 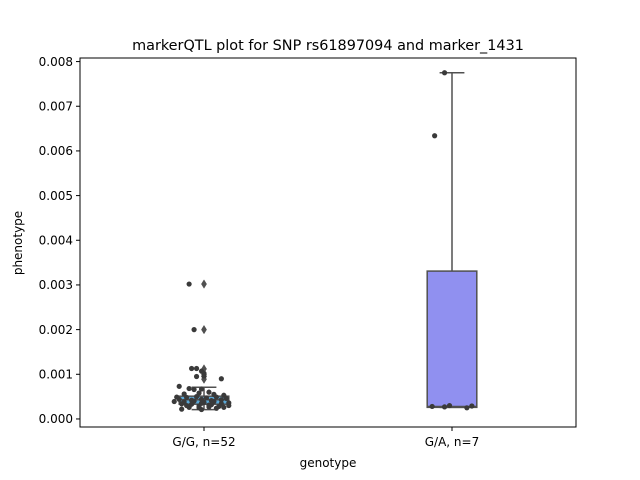 I want to click on y-tick-label: 0.002, so click(x=56, y=330).